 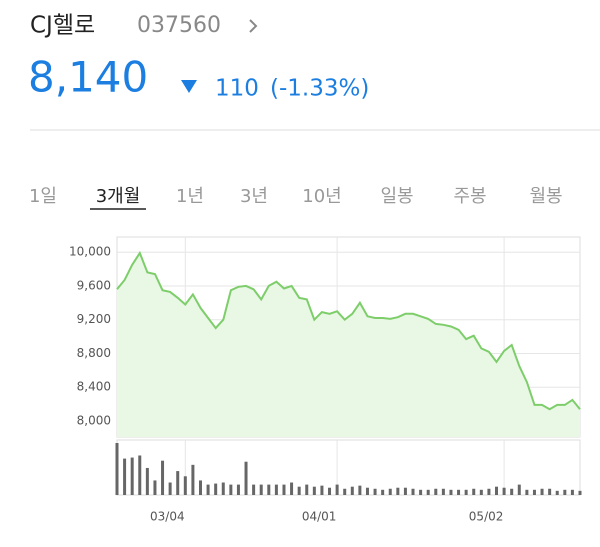 What do you see at coordinates (118, 196) in the screenshot?
I see `tab: 3개월` at bounding box center [118, 196].